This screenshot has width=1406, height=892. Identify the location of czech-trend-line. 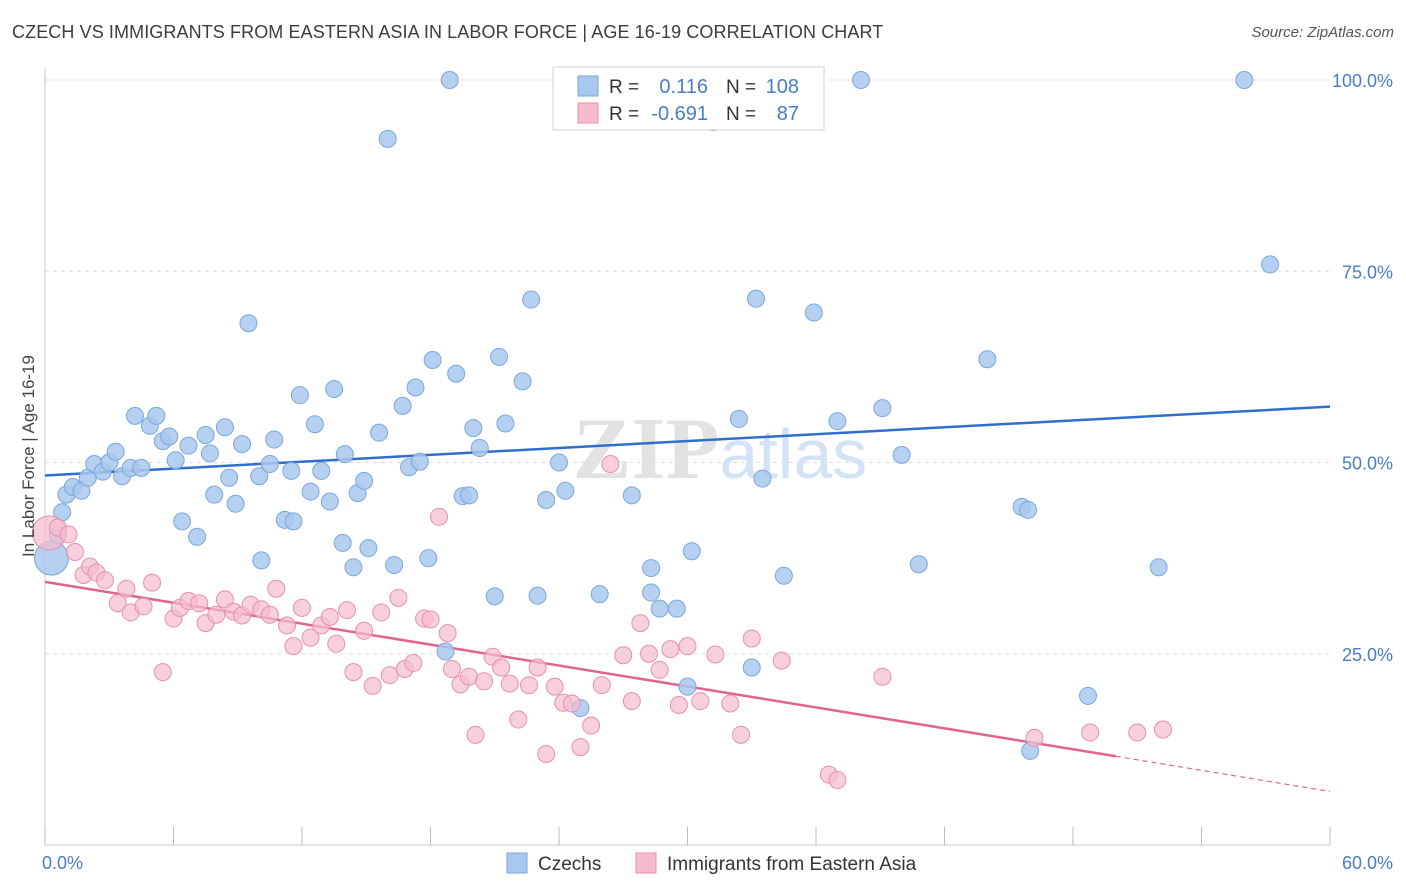
(687, 441).